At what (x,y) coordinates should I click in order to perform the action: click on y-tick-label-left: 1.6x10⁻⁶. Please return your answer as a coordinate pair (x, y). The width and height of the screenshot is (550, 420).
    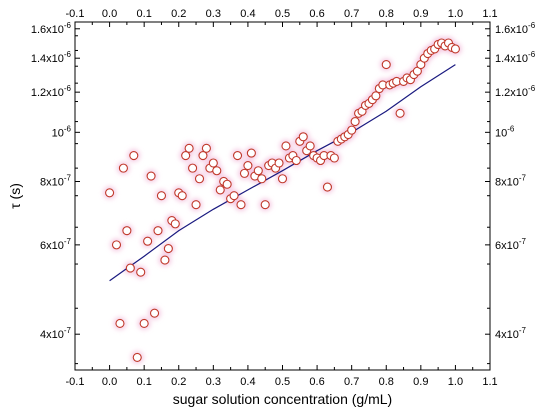
    Looking at the image, I should click on (51, 28).